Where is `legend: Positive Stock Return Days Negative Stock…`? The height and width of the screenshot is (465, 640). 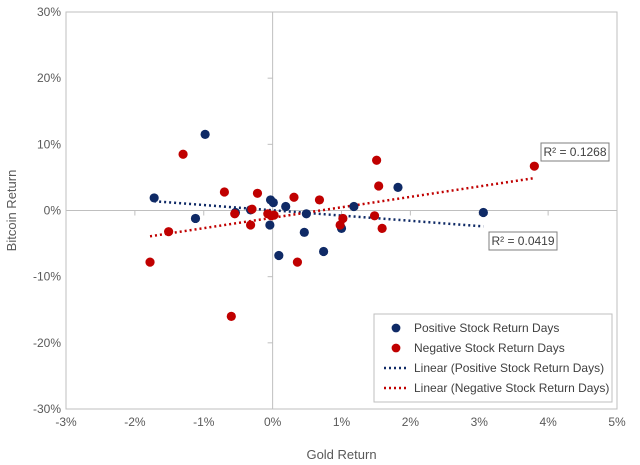 legend: Positive Stock Return Days Negative Stock… is located at coordinates (493, 358).